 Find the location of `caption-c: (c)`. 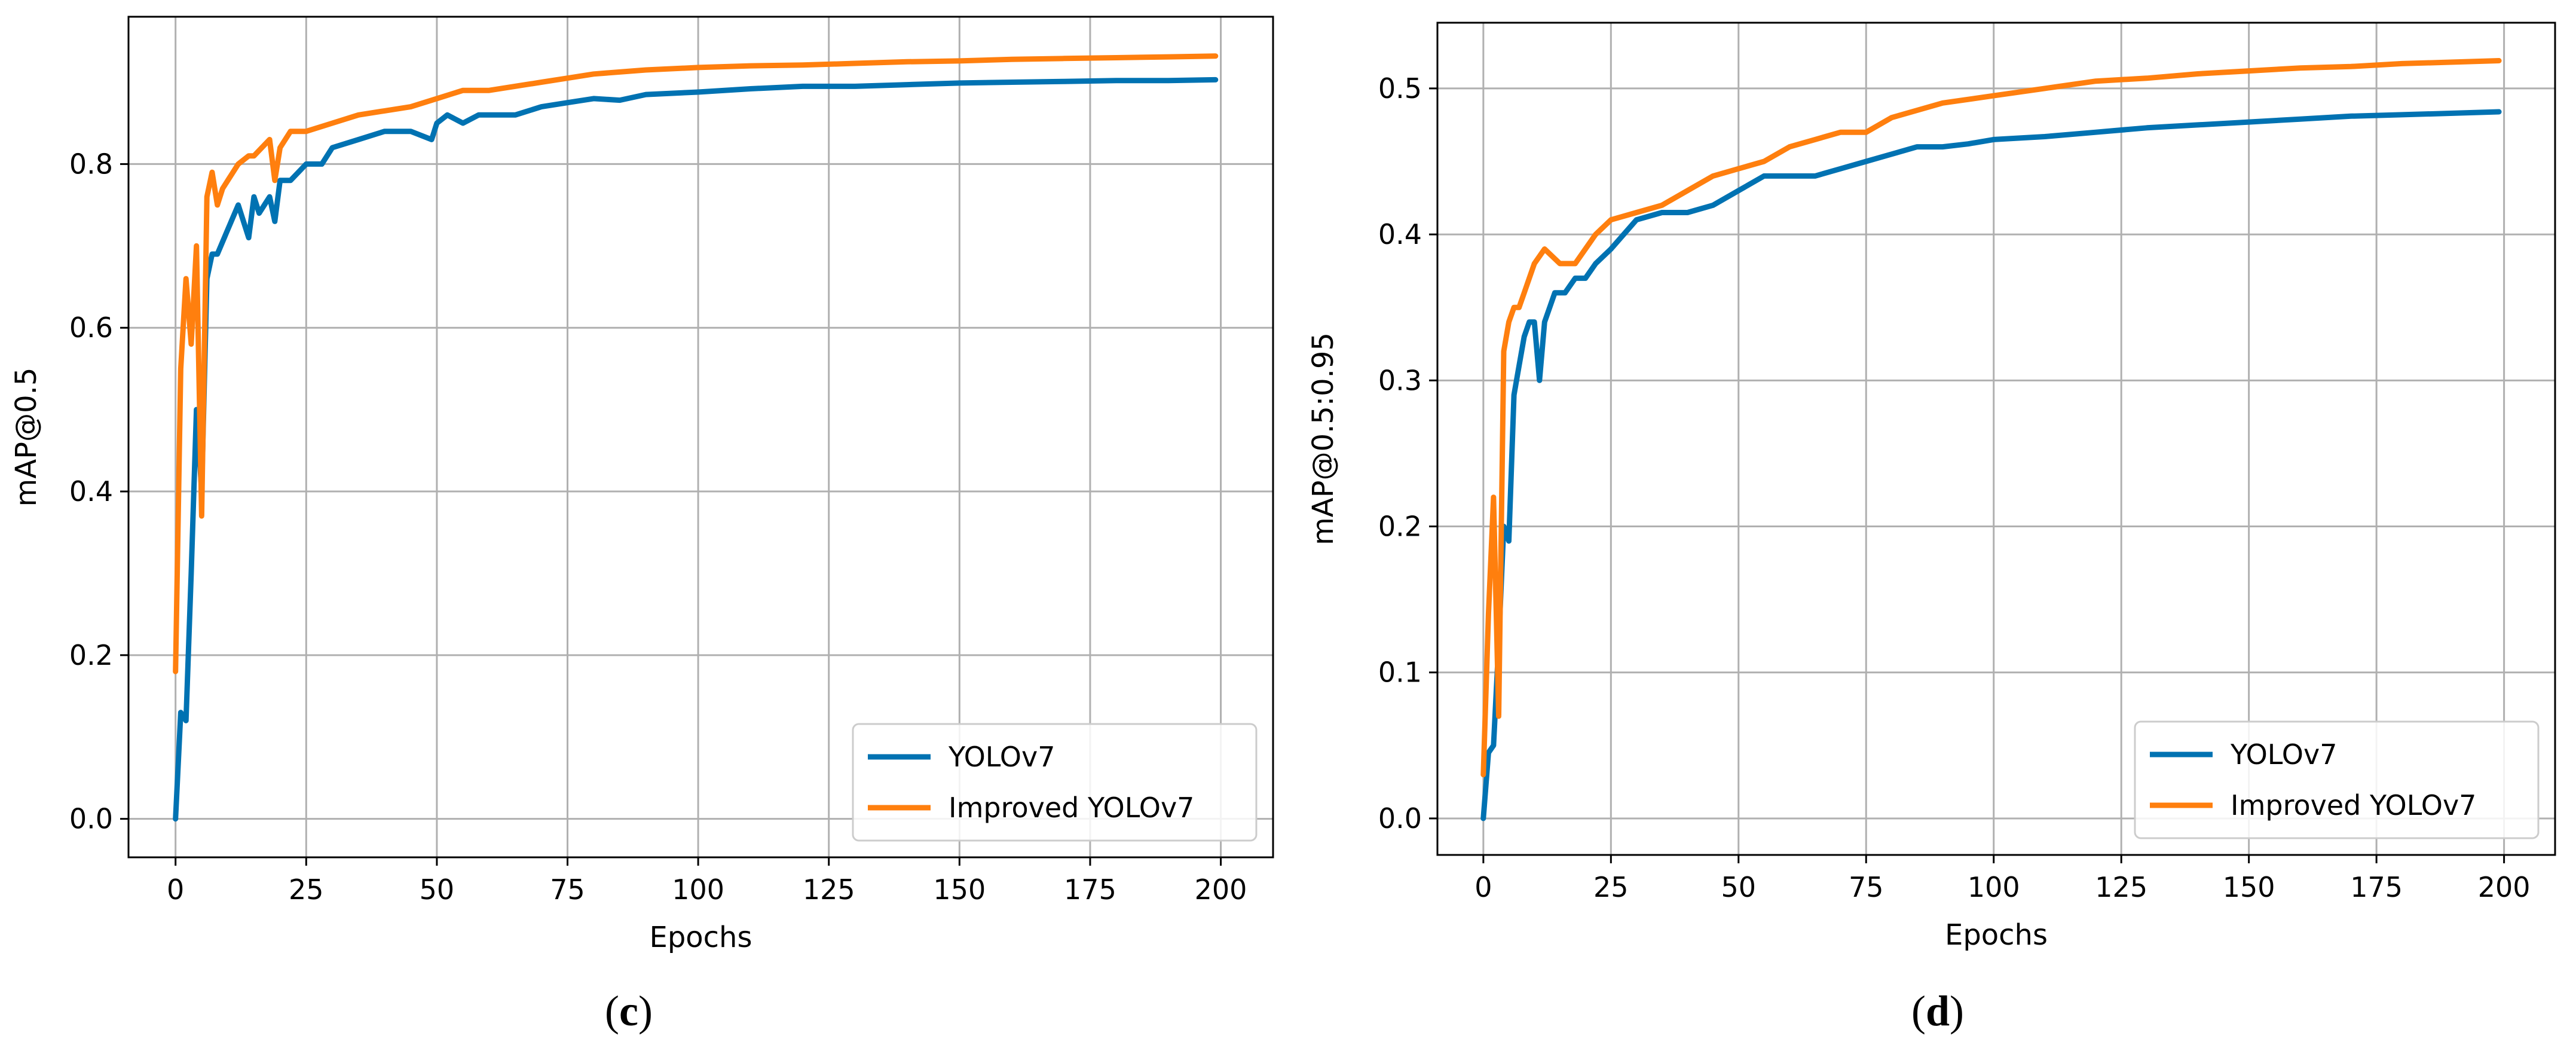

caption-c: (c) is located at coordinates (629, 1011).